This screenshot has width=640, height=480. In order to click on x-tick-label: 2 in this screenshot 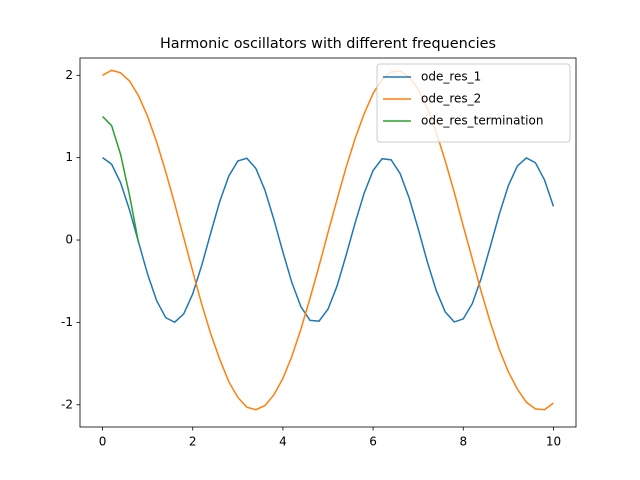, I will do `click(193, 442)`.